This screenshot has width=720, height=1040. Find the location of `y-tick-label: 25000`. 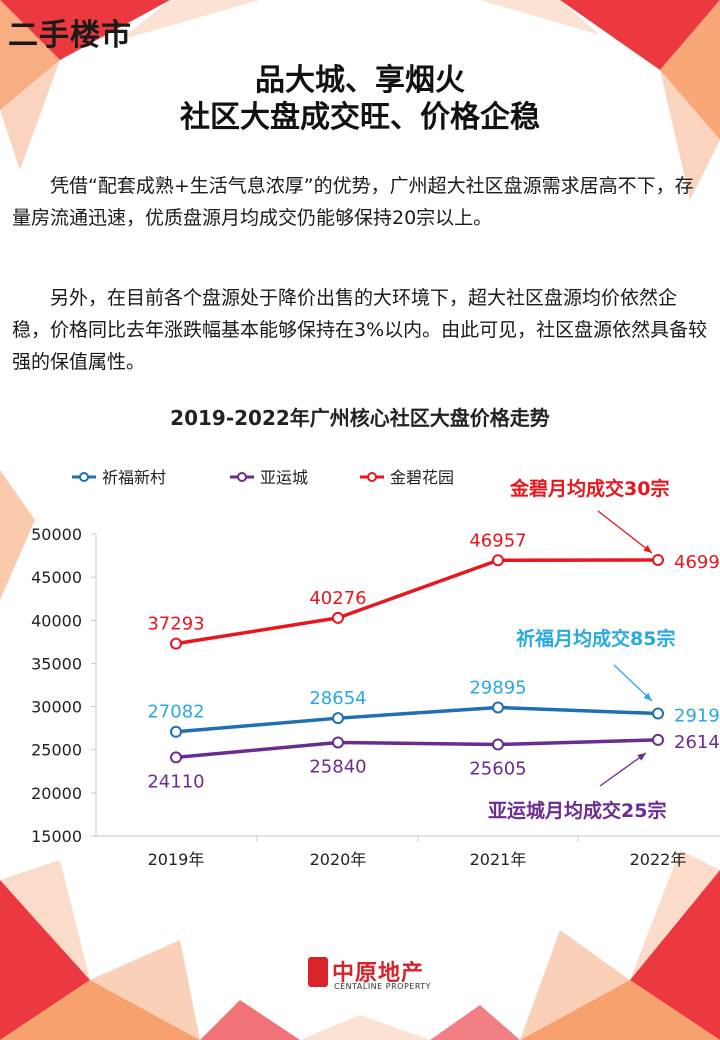

y-tick-label: 25000 is located at coordinates (56, 750).